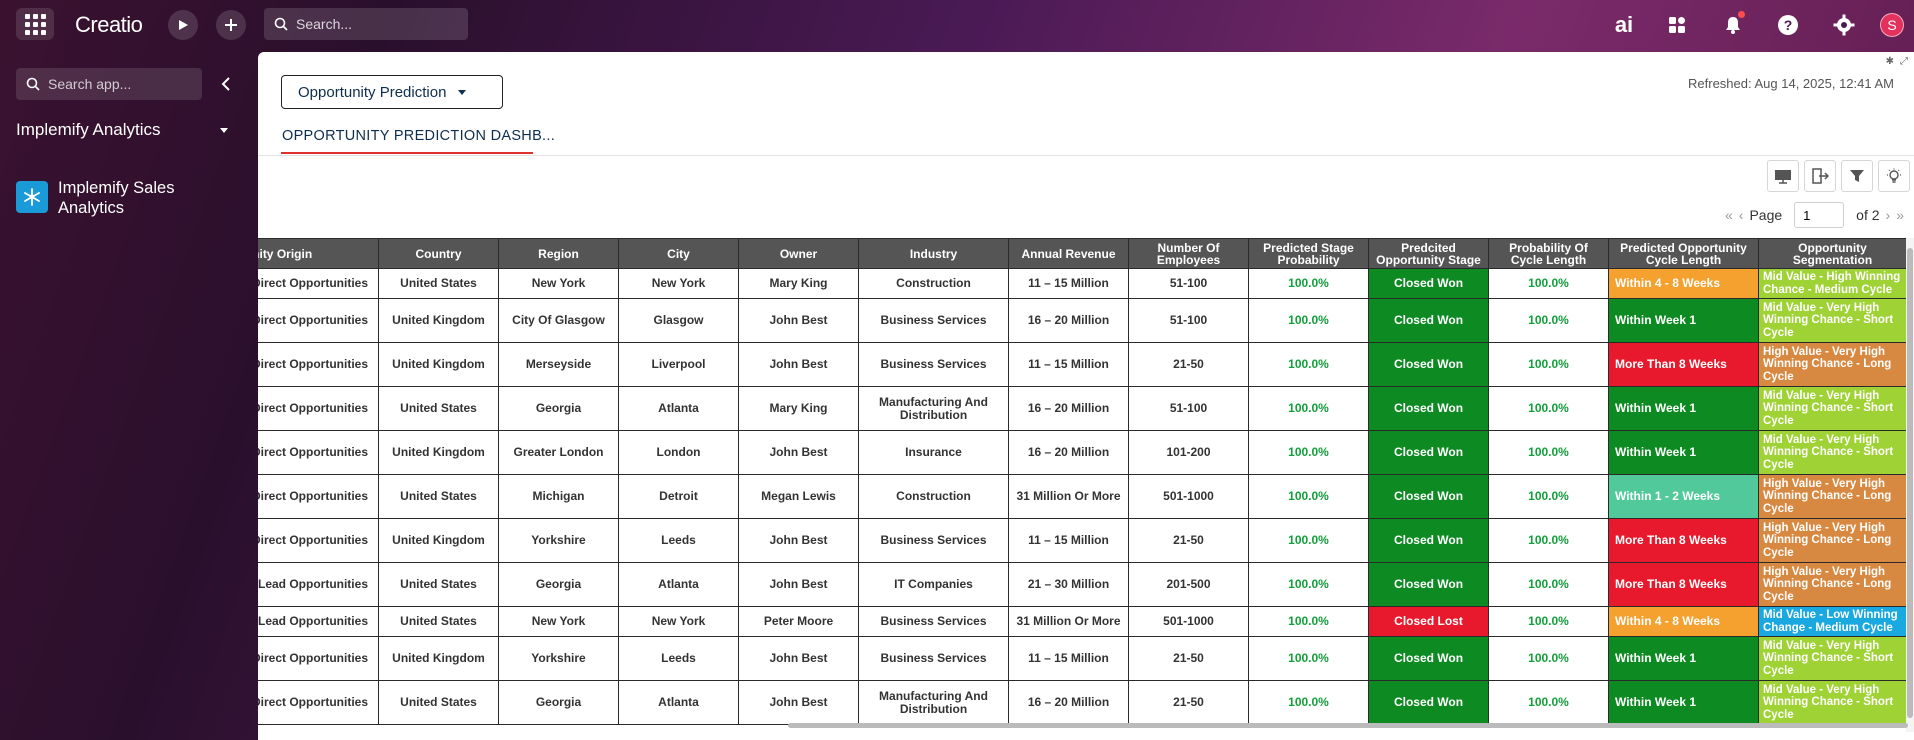  I want to click on last-page-icon: », so click(1900, 215).